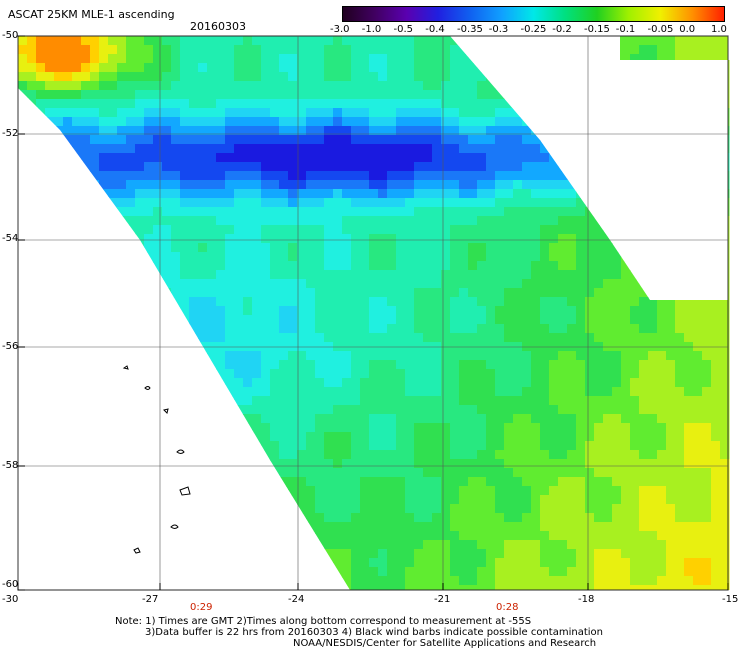  What do you see at coordinates (625, 29) in the screenshot?
I see `colorbar-tick-label: -0.1` at bounding box center [625, 29].